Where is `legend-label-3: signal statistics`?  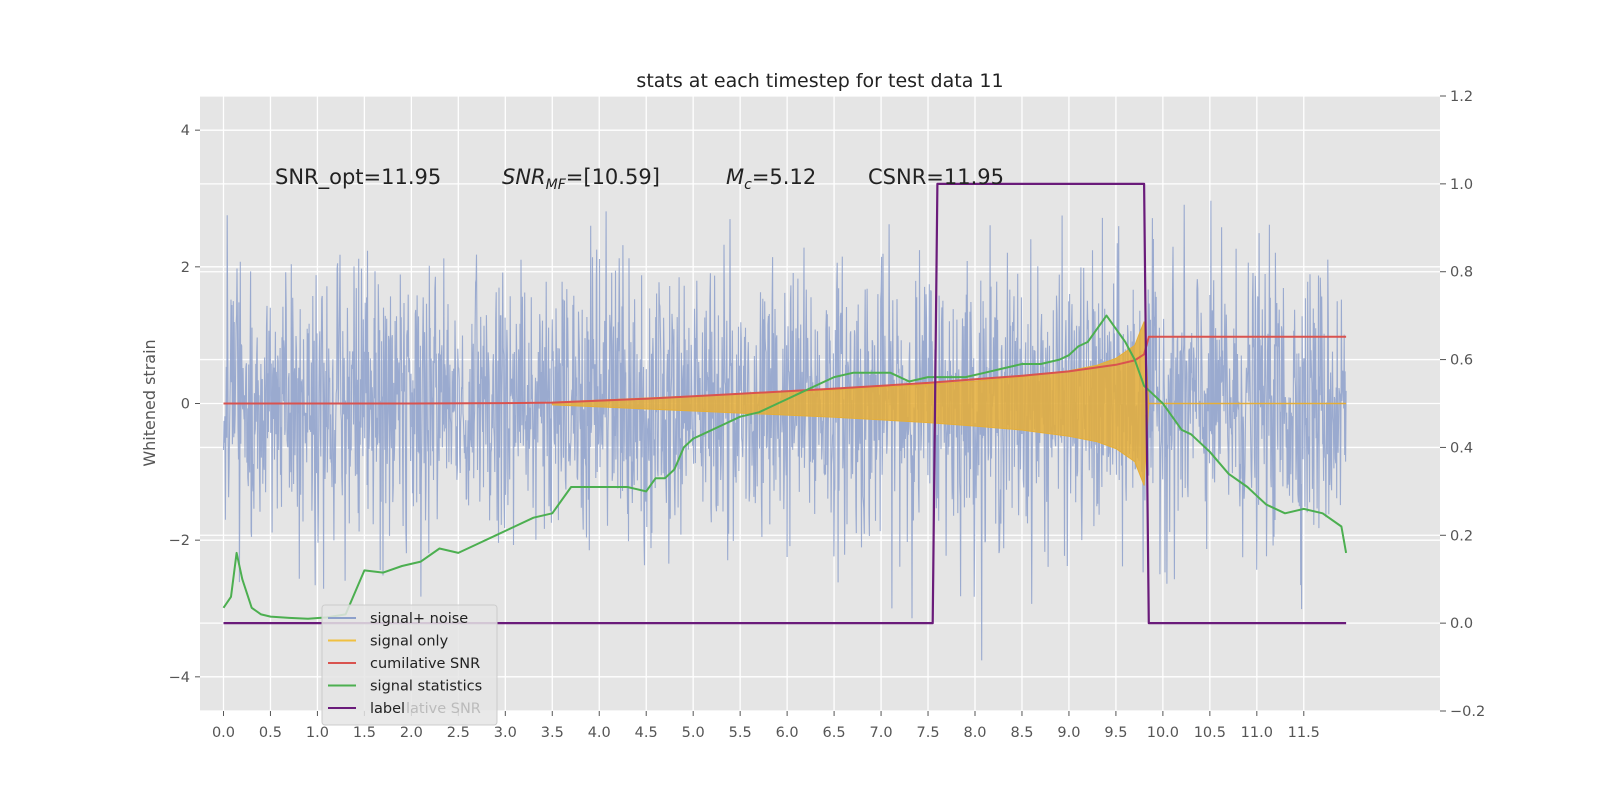
legend-label-3: signal statistics is located at coordinates (426, 687).